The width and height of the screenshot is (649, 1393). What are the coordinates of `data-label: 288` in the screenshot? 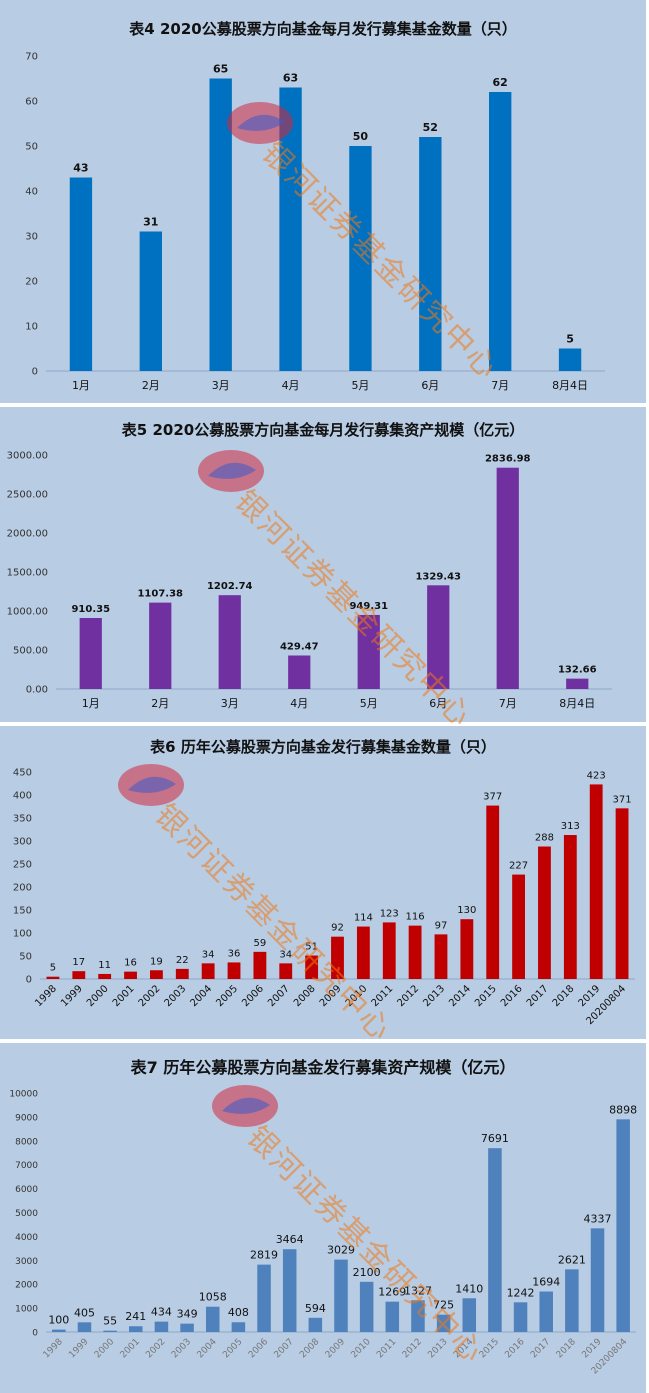 It's located at (544, 838).